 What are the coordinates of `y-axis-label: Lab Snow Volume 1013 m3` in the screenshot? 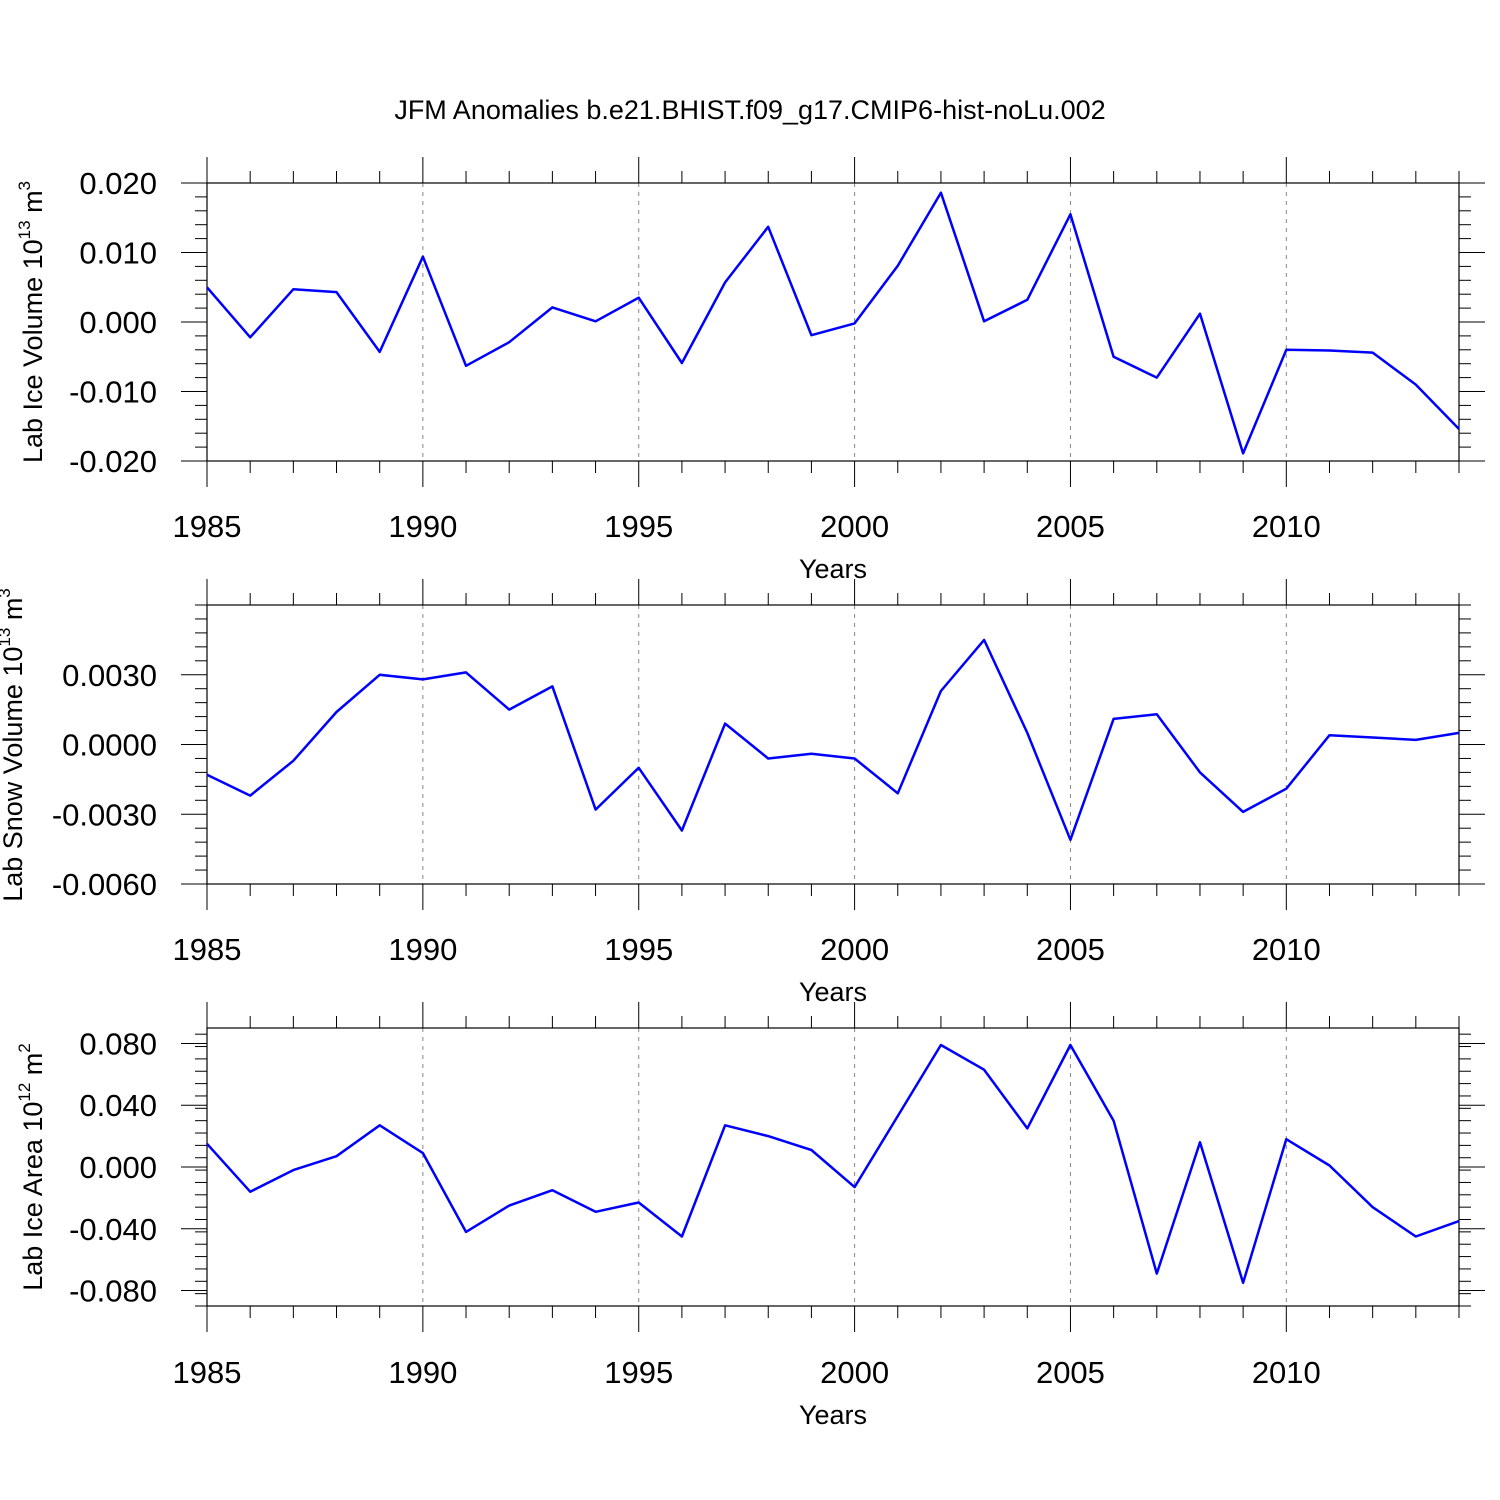 It's located at (14, 745).